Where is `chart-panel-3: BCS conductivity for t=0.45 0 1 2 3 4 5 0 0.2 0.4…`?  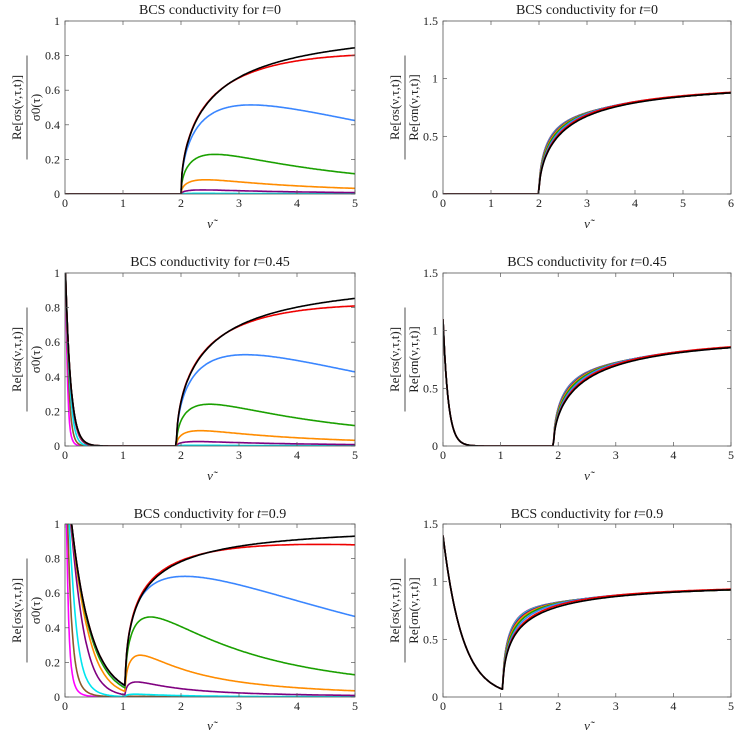 chart-panel-3: BCS conductivity for t=0.45 0 1 2 3 4 5 0 0.2 0.4… is located at coordinates (183, 369).